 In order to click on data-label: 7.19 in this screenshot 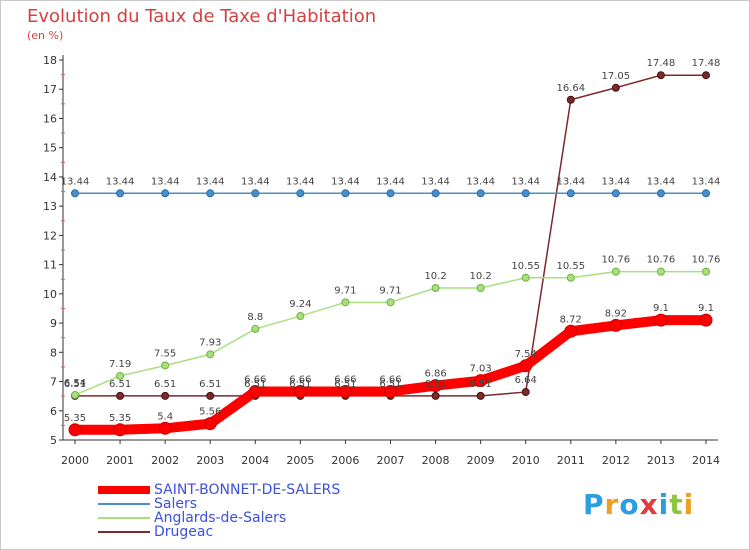, I will do `click(120, 364)`.